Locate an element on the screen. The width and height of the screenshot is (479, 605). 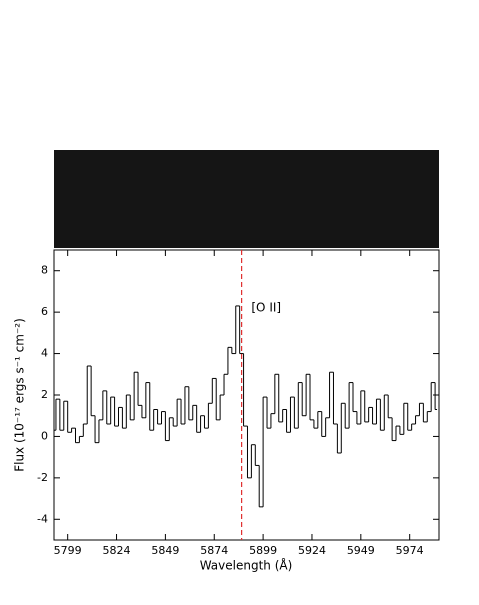
y-tick-label: -2 is located at coordinates (42, 477).